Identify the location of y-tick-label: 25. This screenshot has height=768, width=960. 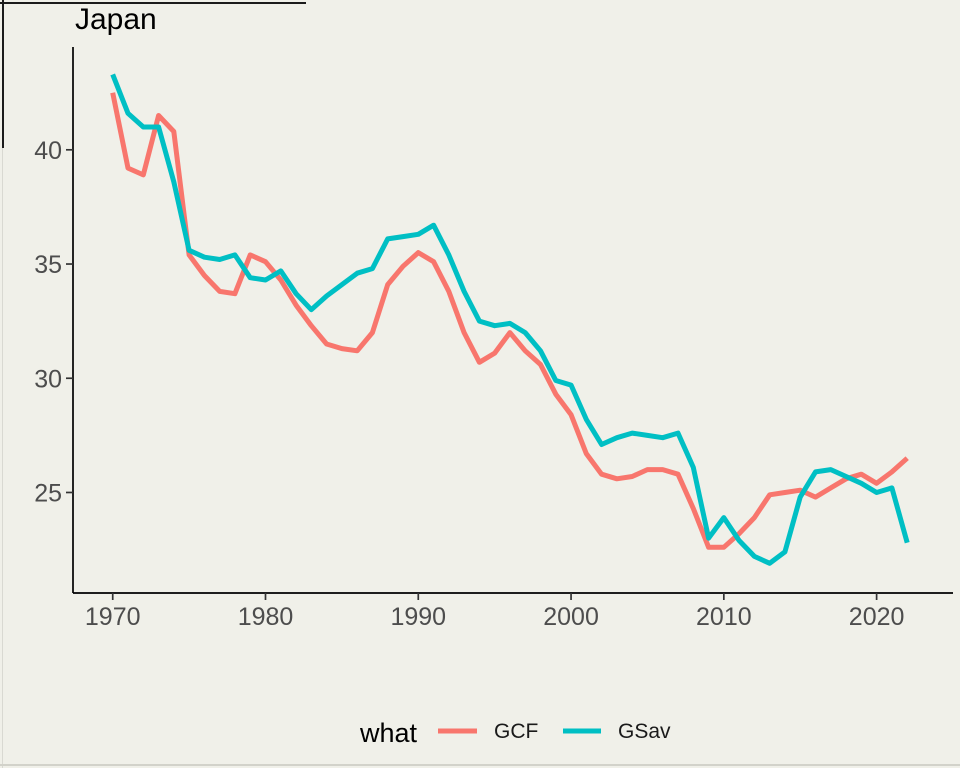
(48, 493).